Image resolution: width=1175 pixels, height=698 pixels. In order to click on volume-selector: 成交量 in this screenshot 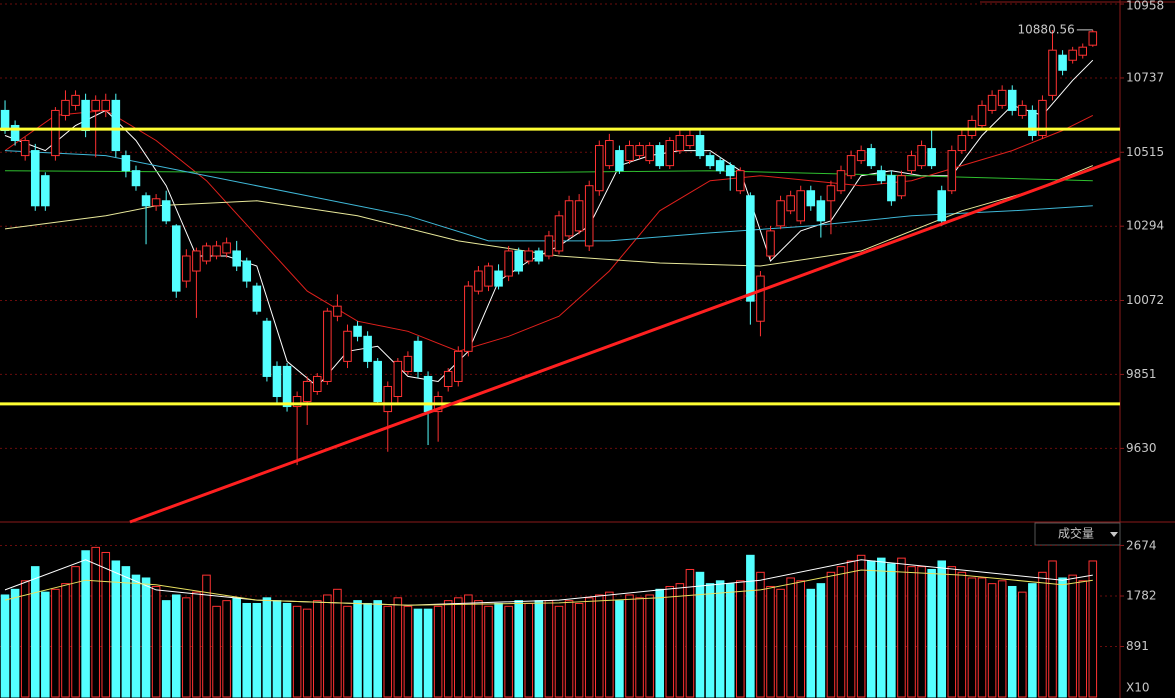, I will do `click(1077, 534)`.